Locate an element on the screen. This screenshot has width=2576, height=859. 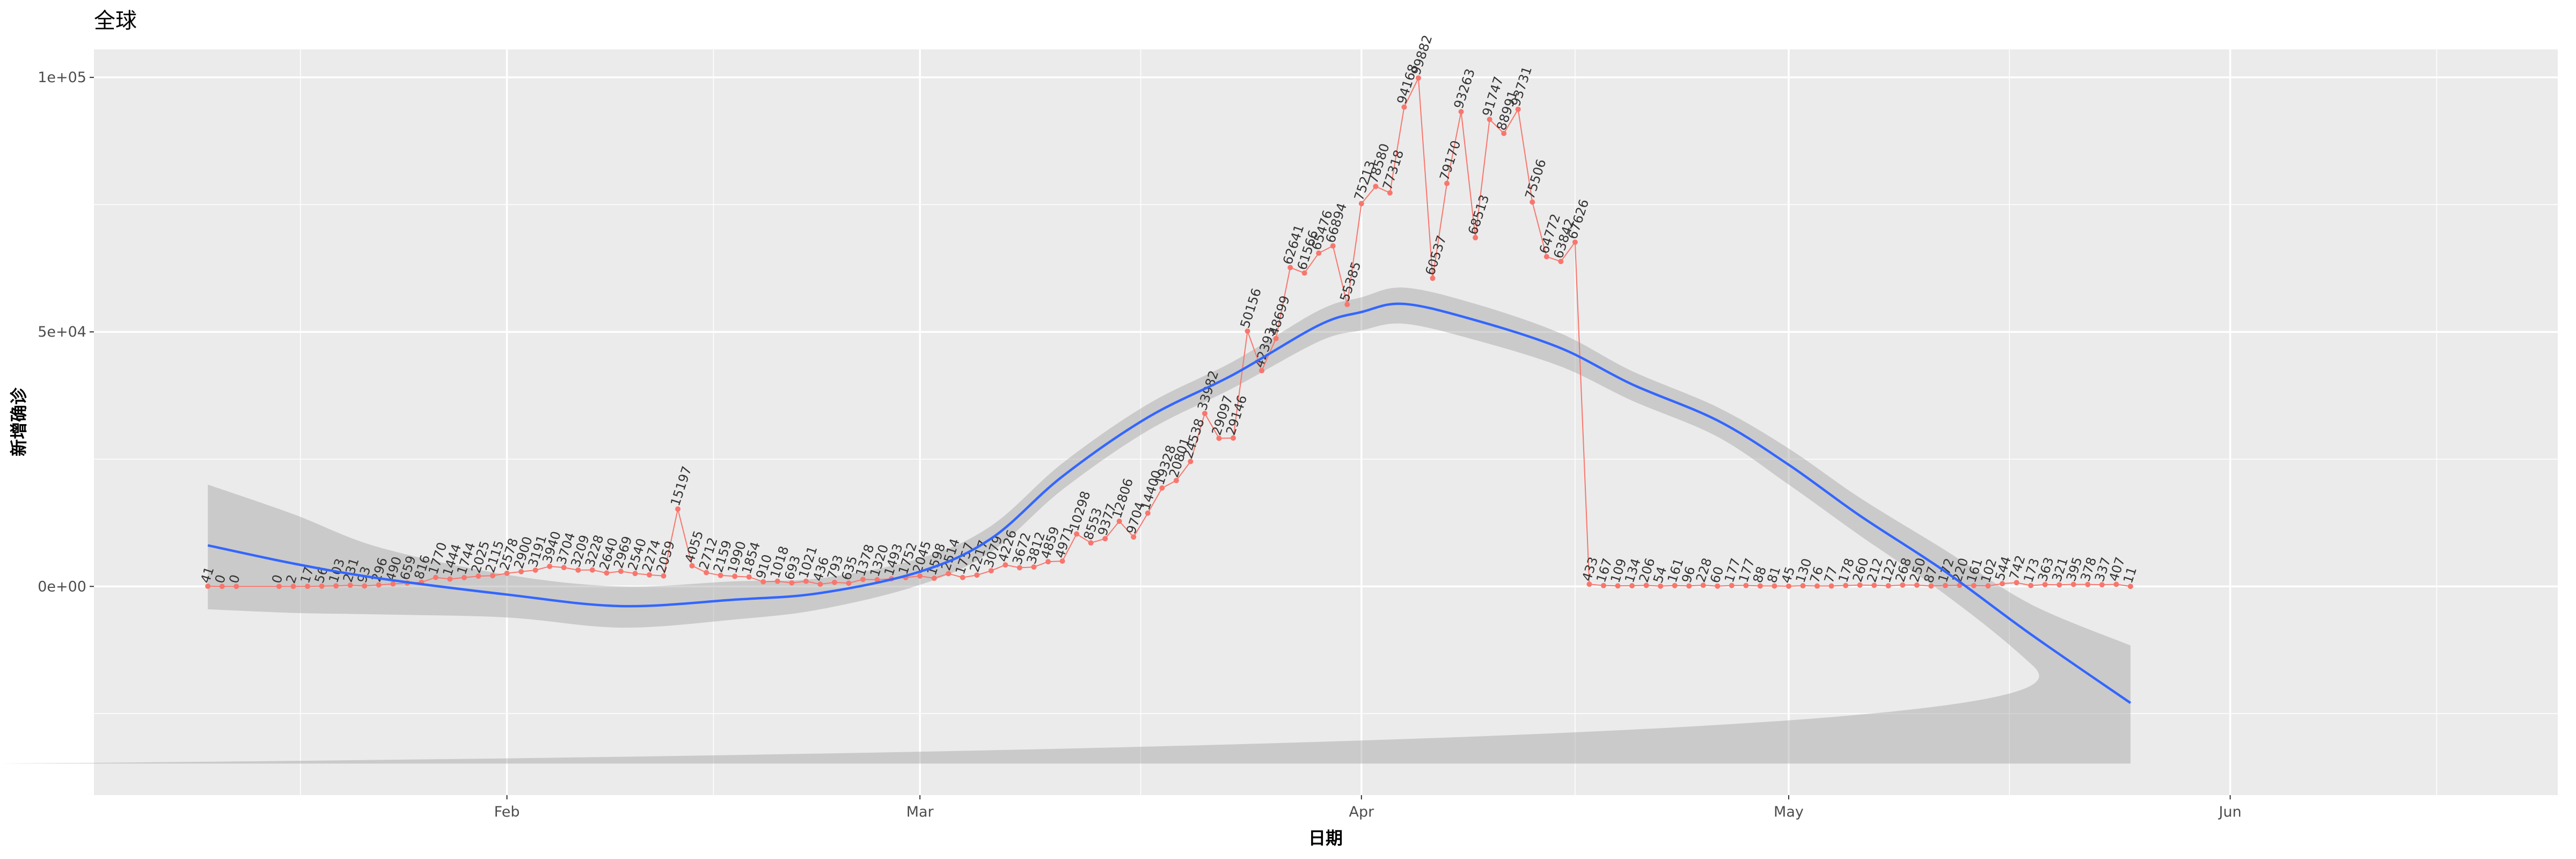
x-tick-label: May is located at coordinates (1789, 812).